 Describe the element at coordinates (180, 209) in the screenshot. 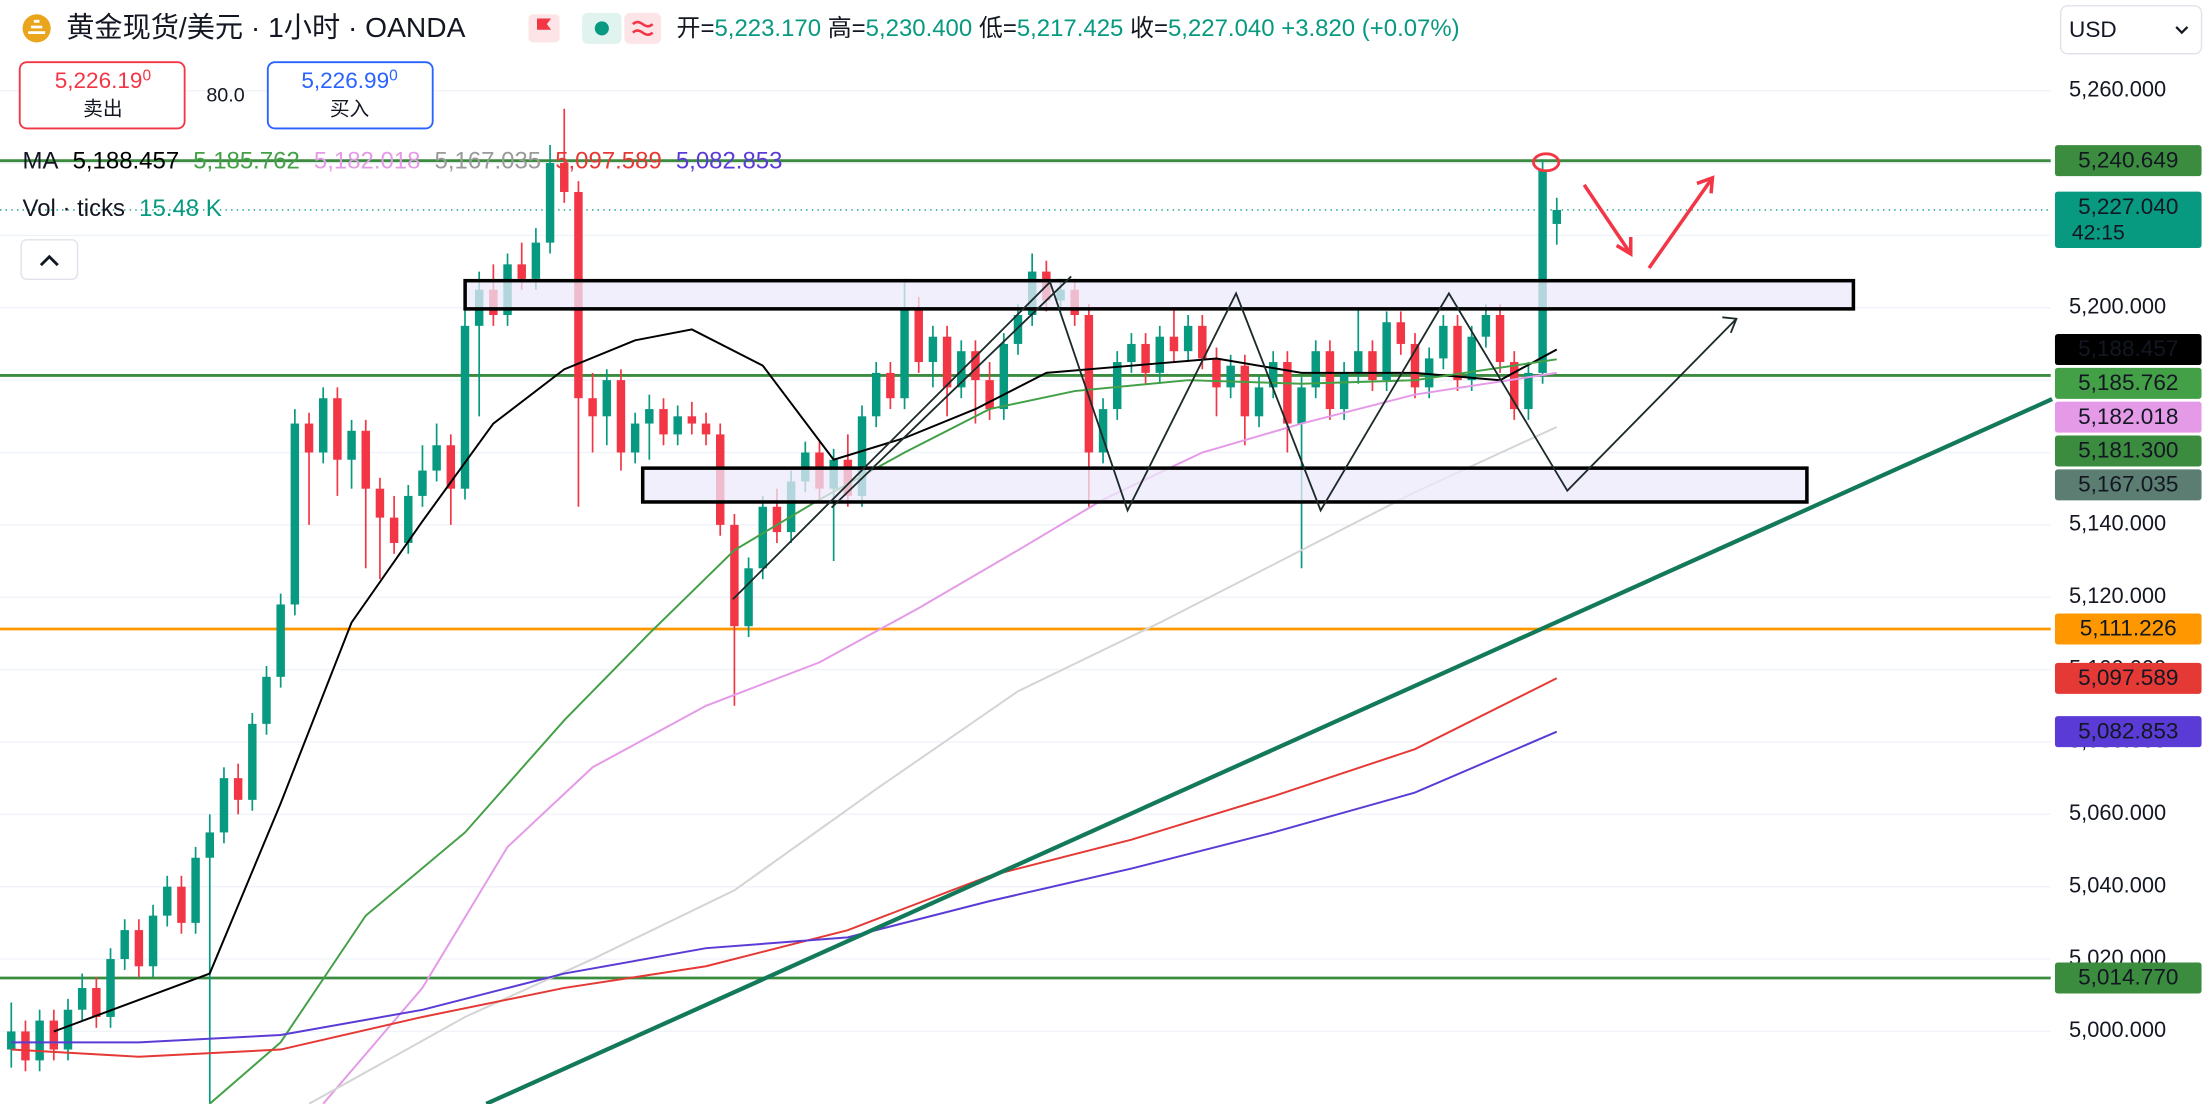

I see `volume-value: 15.48 K` at that location.